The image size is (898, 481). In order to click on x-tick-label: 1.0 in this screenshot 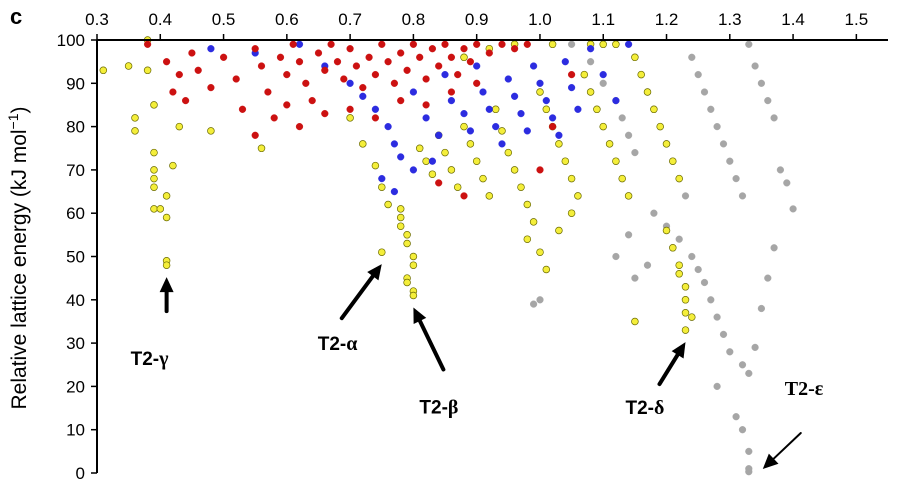, I will do `click(540, 19)`.